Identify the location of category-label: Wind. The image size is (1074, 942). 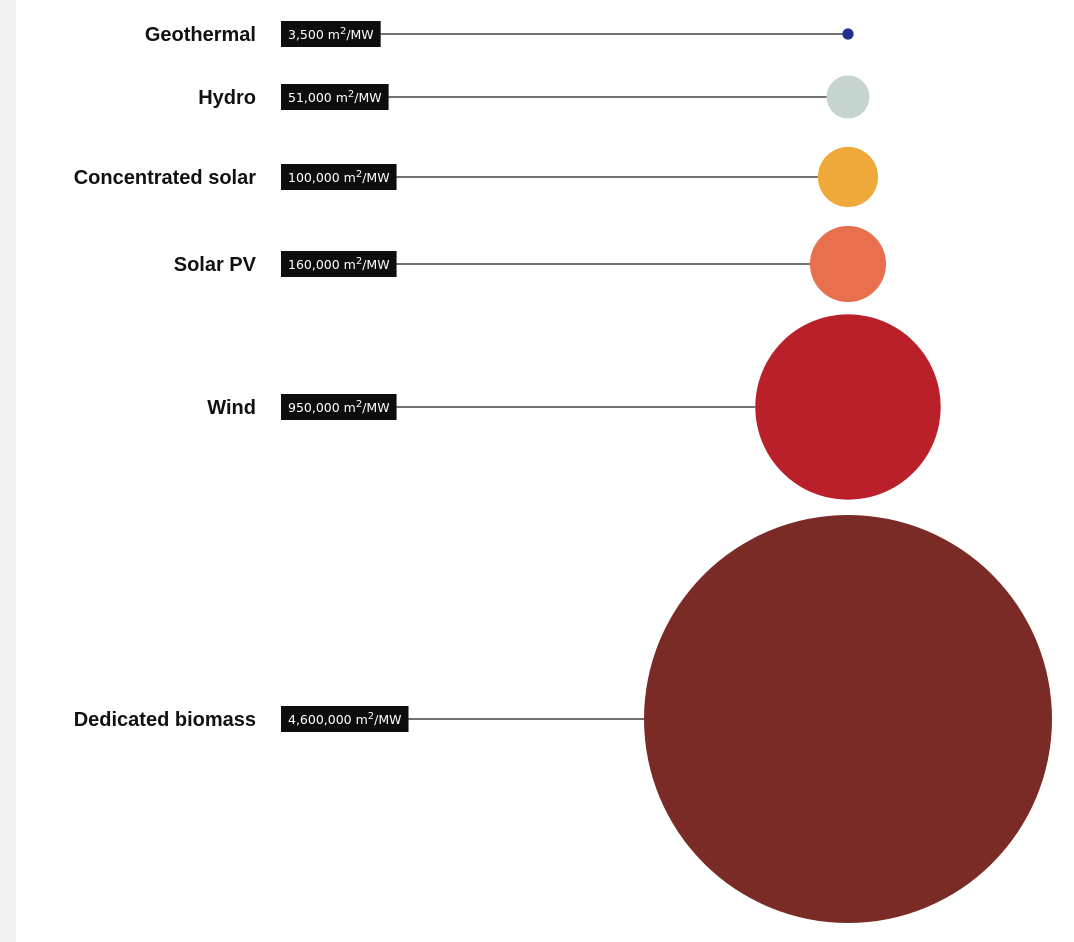
(231, 408).